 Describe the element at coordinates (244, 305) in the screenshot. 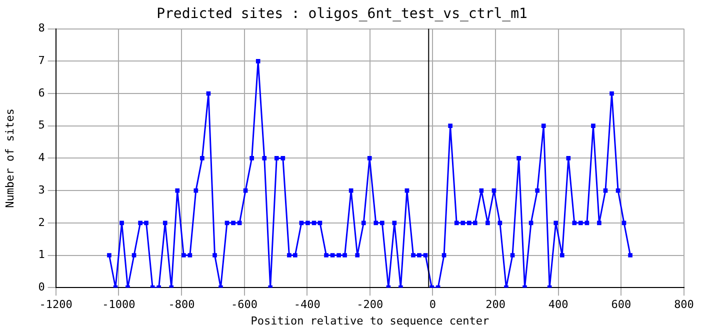

I see `x-tick-label: -600` at that location.